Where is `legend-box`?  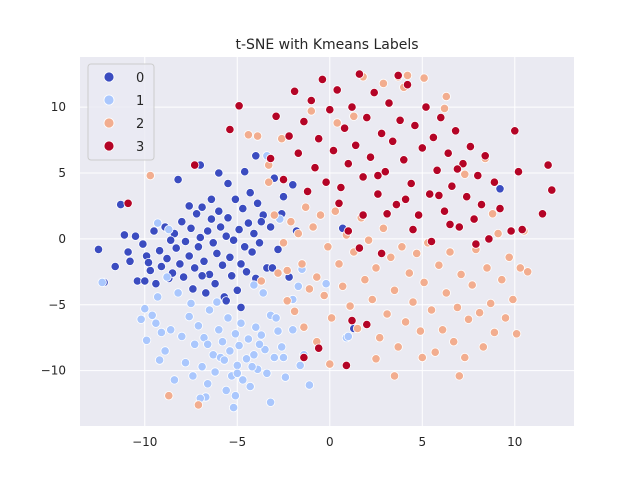 legend-box is located at coordinates (121, 112).